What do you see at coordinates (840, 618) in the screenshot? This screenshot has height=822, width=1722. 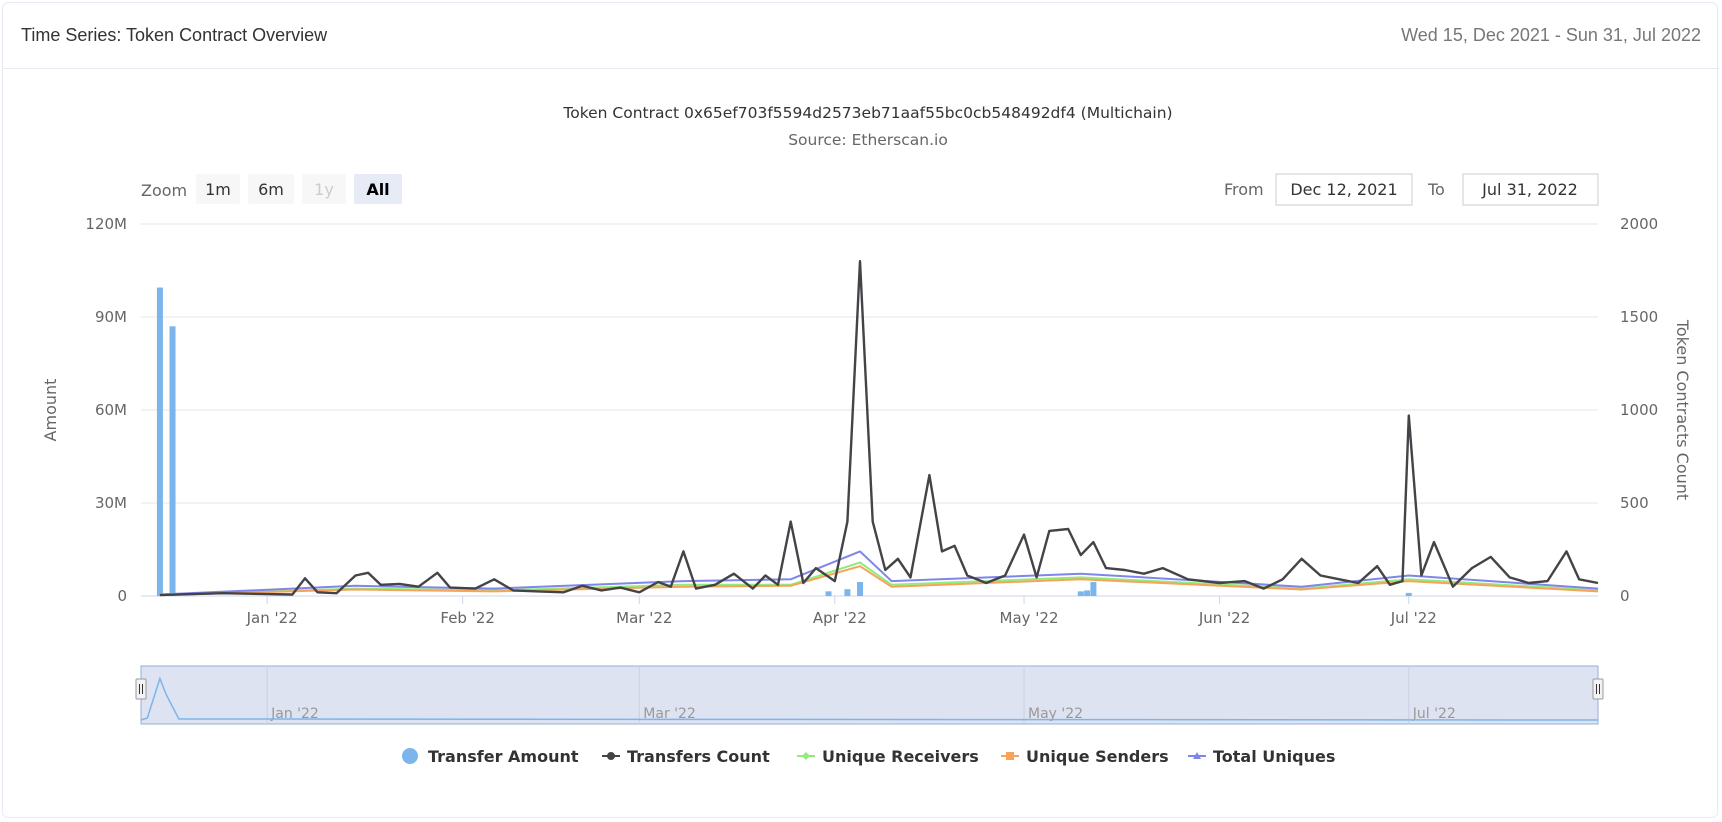 I see `x-tick-label: Apr '22` at bounding box center [840, 618].